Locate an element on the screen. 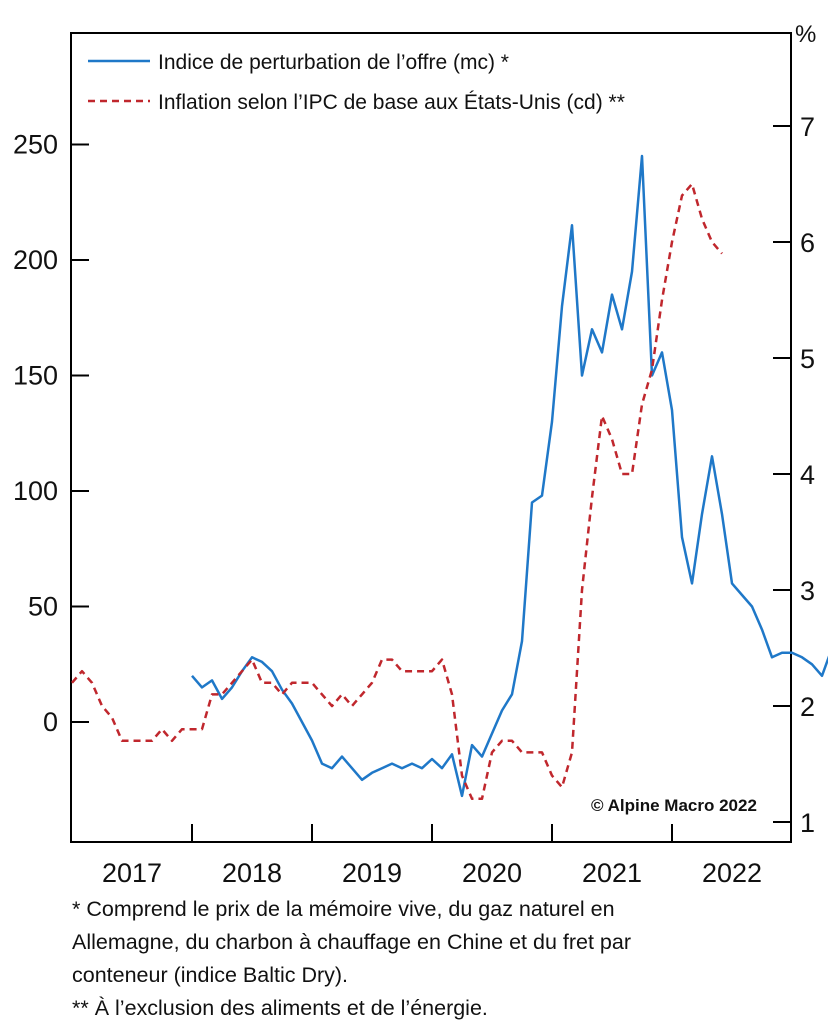 The width and height of the screenshot is (828, 1025). right-axis: 1 2 3 4 5 6 7 is located at coordinates (794, 475).